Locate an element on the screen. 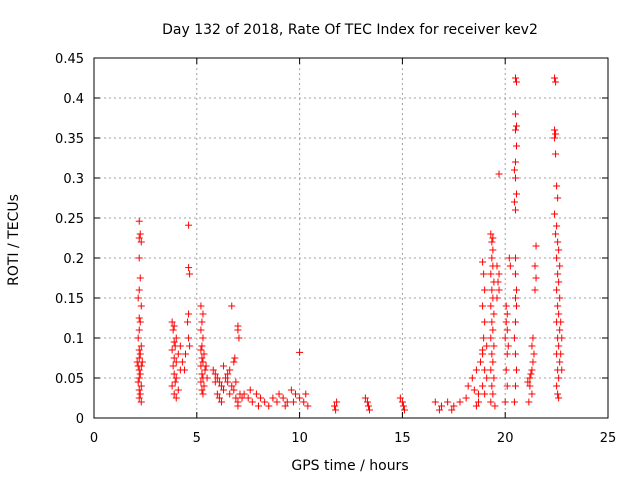 The height and width of the screenshot is (480, 640). y-tick-label: 0.2 is located at coordinates (73, 259).